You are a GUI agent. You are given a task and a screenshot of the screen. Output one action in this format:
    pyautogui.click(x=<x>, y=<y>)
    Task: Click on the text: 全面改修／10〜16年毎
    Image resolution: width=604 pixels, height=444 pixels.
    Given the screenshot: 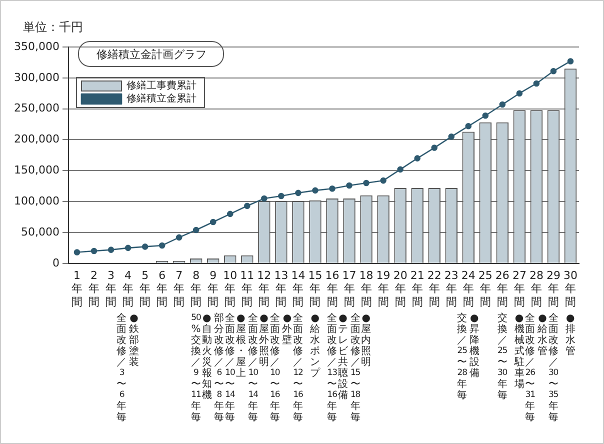 What is the action you would take?
    pyautogui.click(x=275, y=368)
    